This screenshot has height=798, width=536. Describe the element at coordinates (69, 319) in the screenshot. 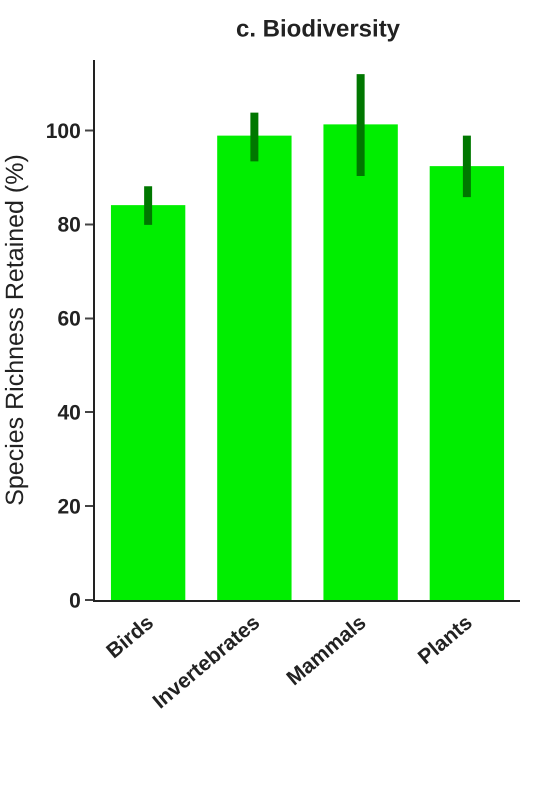

I see `y-tick-label: 60` at that location.